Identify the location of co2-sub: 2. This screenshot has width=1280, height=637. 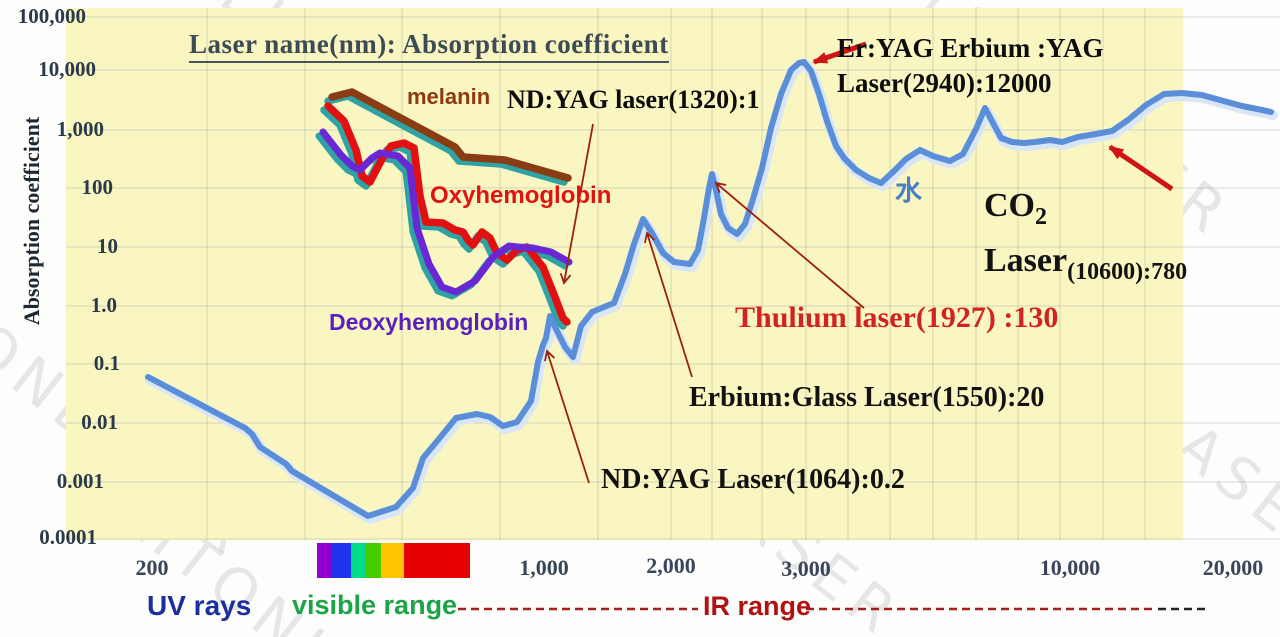
(1041, 216).